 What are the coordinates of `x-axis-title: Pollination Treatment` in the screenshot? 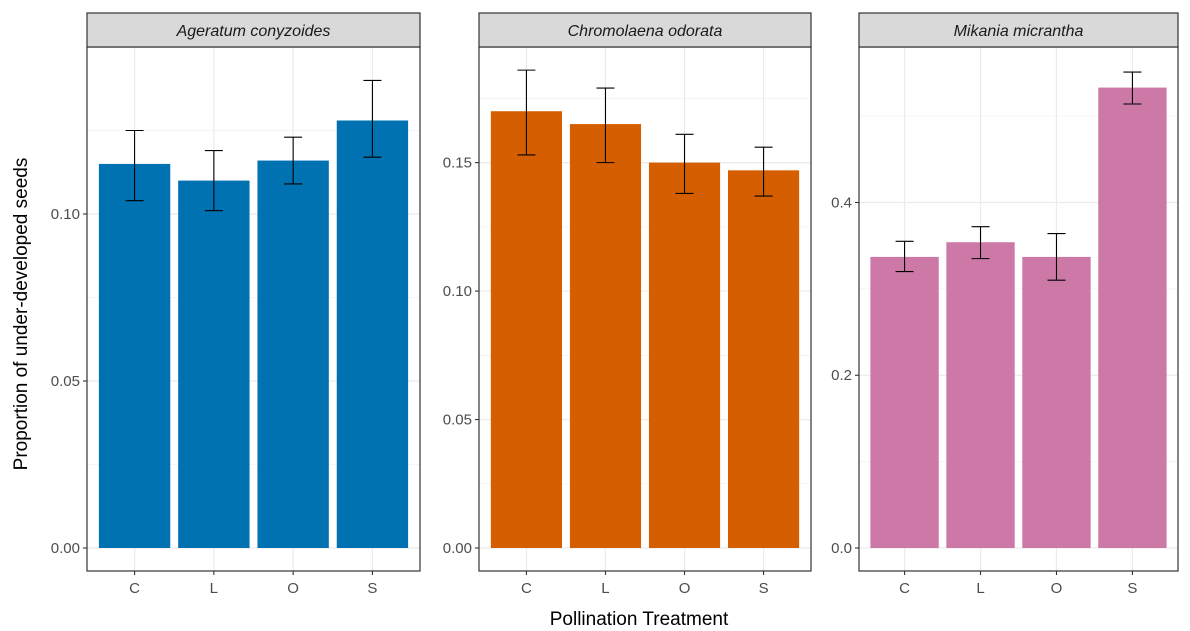 It's located at (639, 619).